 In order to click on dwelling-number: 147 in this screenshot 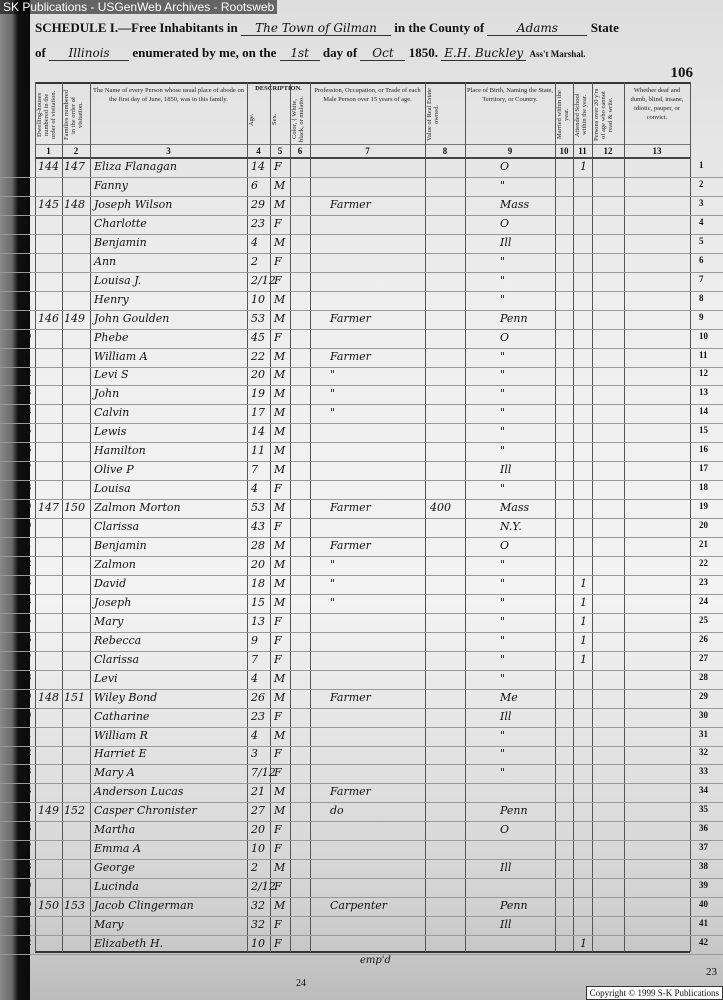, I will do `click(48, 508)`.